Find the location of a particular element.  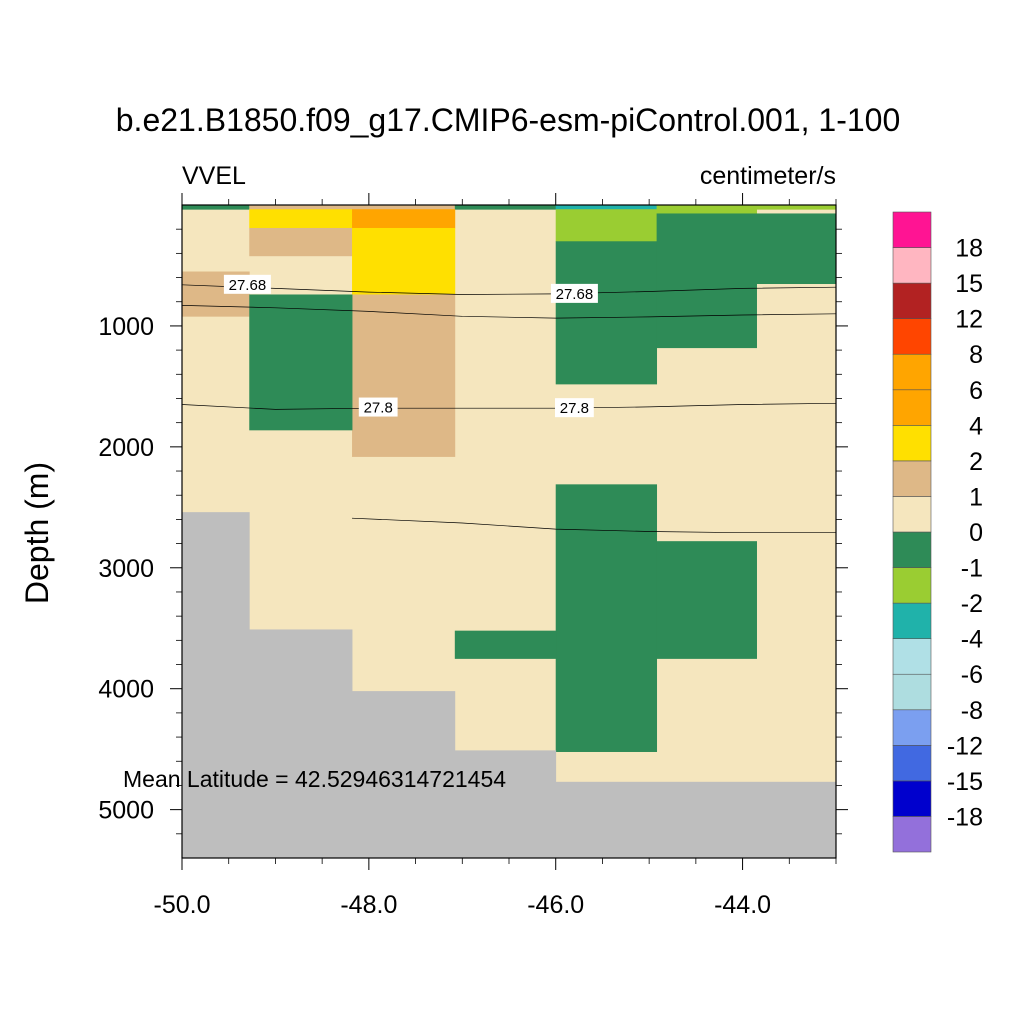

colorbar-label: 2 is located at coordinates (976, 462).